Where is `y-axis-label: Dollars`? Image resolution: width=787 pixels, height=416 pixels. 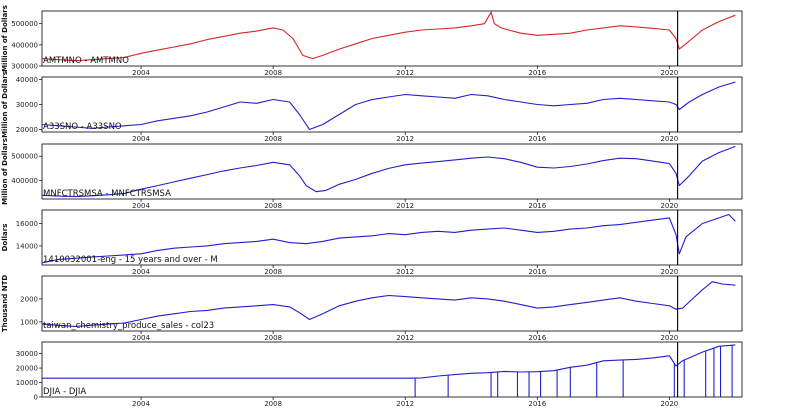 y-axis-label: Dollars is located at coordinates (5, 238).